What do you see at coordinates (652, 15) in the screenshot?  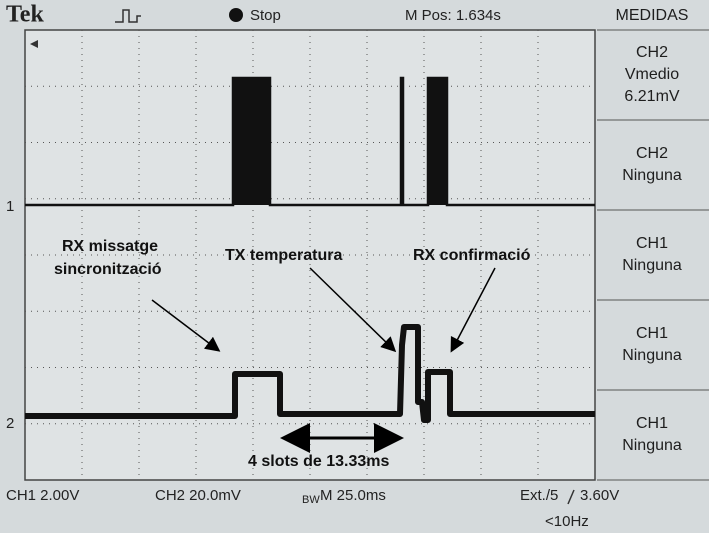 I see `menu-title: MEDIDAS` at bounding box center [652, 15].